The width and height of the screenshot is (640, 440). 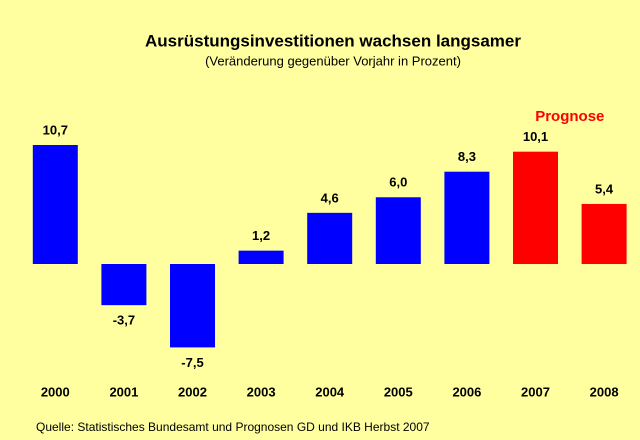 I want to click on value-label: 6,0, so click(x=398, y=182).